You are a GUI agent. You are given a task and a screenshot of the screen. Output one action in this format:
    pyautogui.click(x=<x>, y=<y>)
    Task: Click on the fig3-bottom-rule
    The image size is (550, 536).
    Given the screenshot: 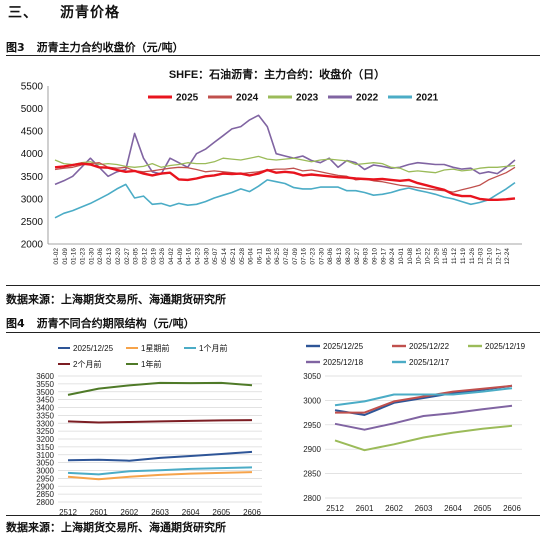 What is the action you would take?
    pyautogui.click(x=273, y=285)
    